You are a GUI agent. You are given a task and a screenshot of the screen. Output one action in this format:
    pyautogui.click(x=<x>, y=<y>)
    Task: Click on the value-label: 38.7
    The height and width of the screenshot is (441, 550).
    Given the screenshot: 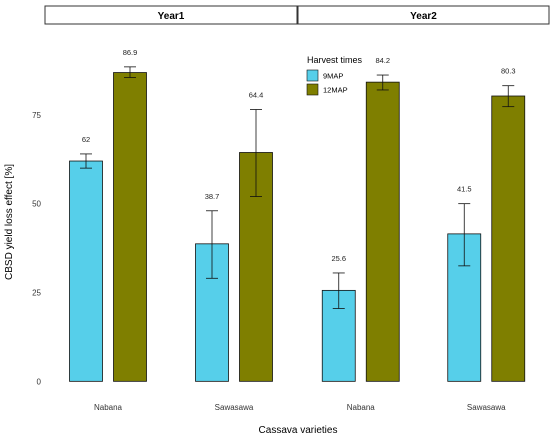 What is the action you would take?
    pyautogui.click(x=212, y=196)
    